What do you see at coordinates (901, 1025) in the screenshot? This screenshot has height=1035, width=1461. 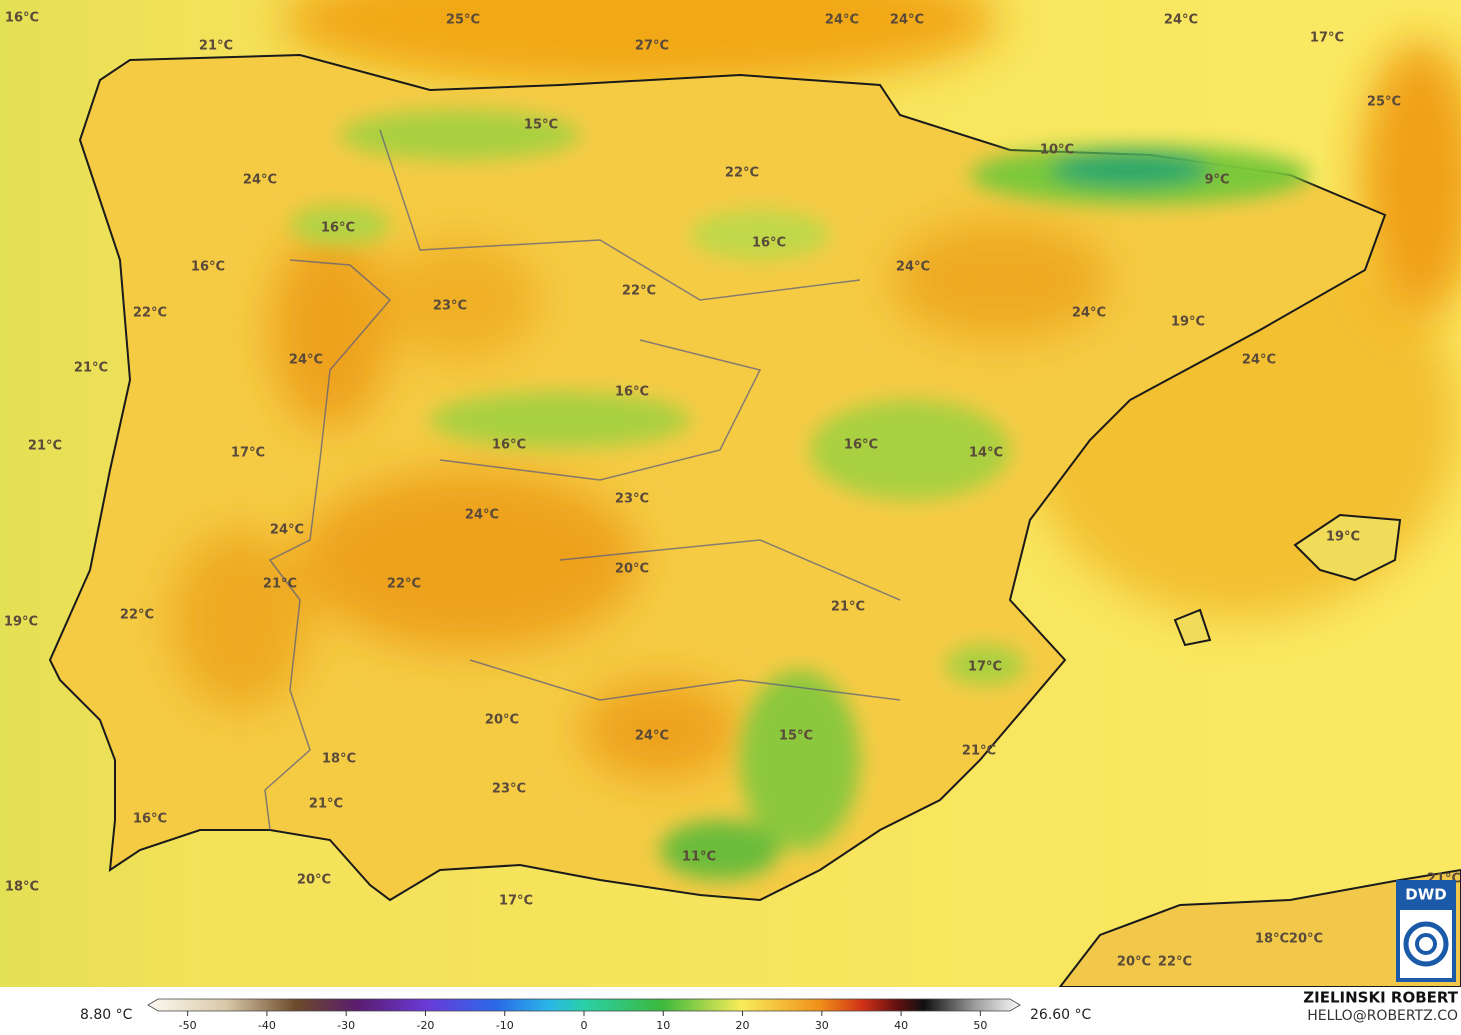 I see `colorbar-tick-label: 40` at bounding box center [901, 1025].